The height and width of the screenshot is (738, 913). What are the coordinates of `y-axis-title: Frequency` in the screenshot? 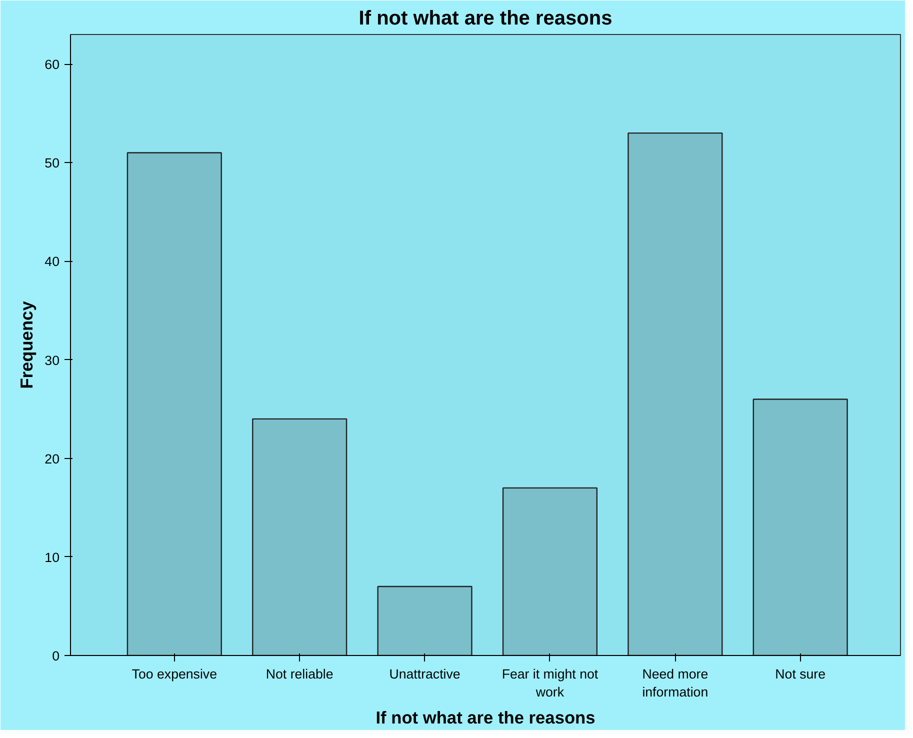 It's located at (26, 344).